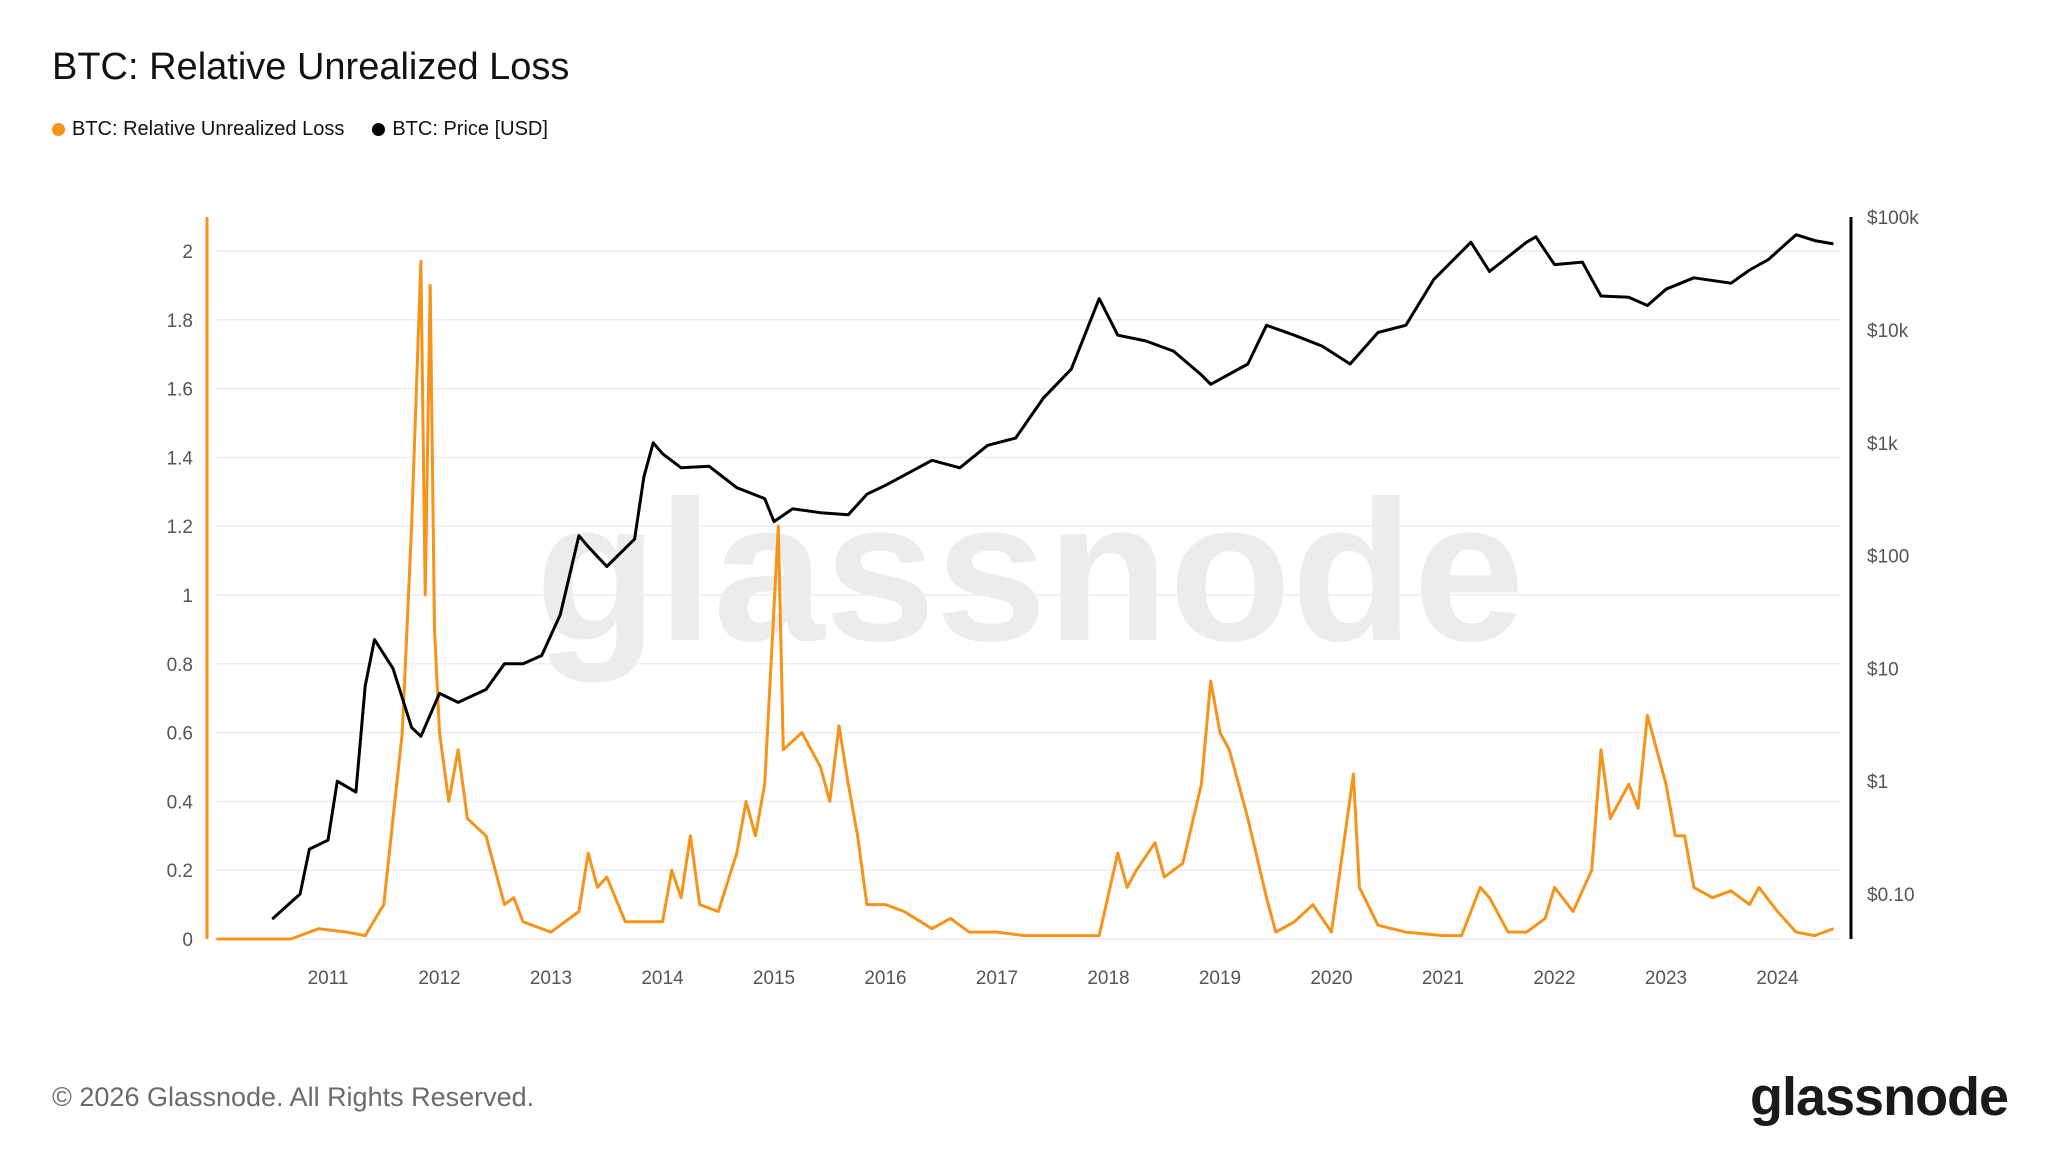  Describe the element at coordinates (1666, 978) in the screenshot. I see `x-axis-tick-label: 2023` at that location.